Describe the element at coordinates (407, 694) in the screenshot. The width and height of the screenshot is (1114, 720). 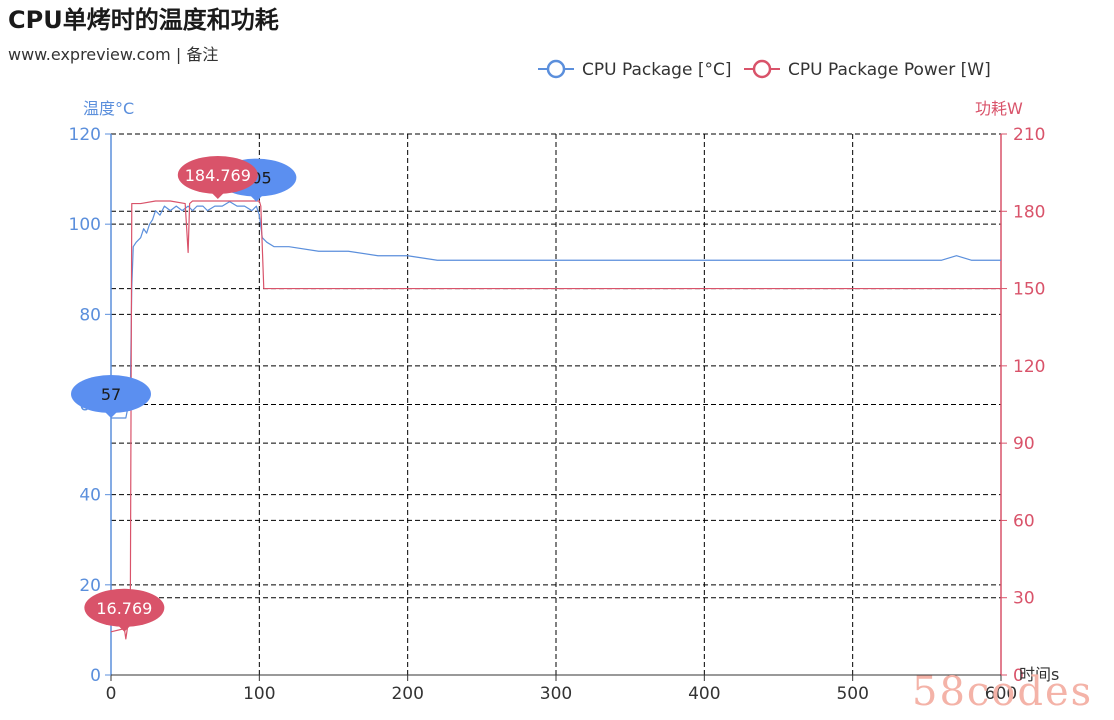
I see `x-tick-label-200: 200` at that location.